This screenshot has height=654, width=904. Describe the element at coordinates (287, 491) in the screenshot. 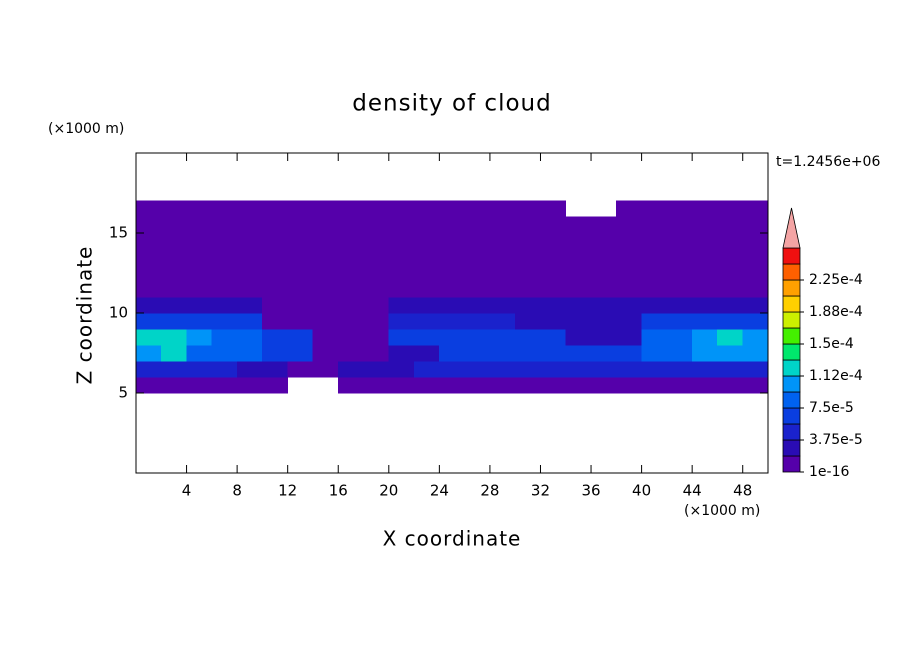

I see `x-tick-label: 12` at that location.